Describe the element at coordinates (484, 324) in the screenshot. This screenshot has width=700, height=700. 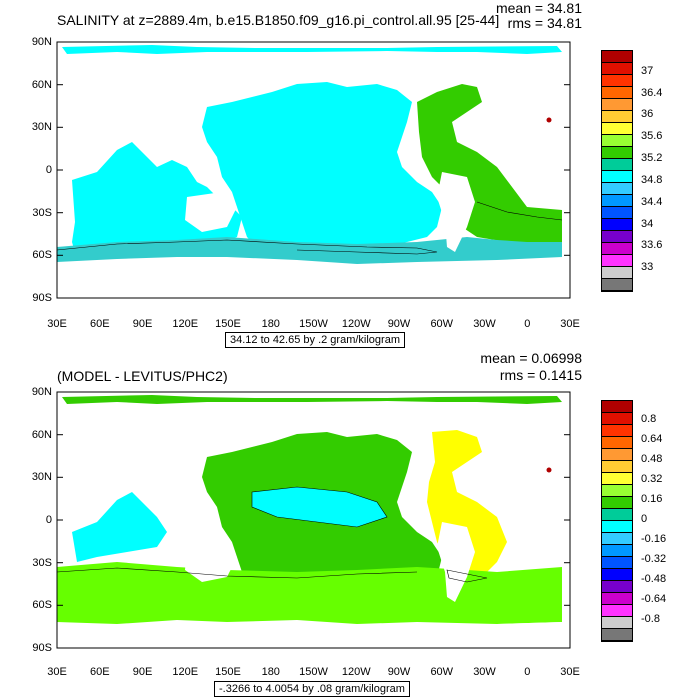
I see `top-lon-label: 30W` at that location.